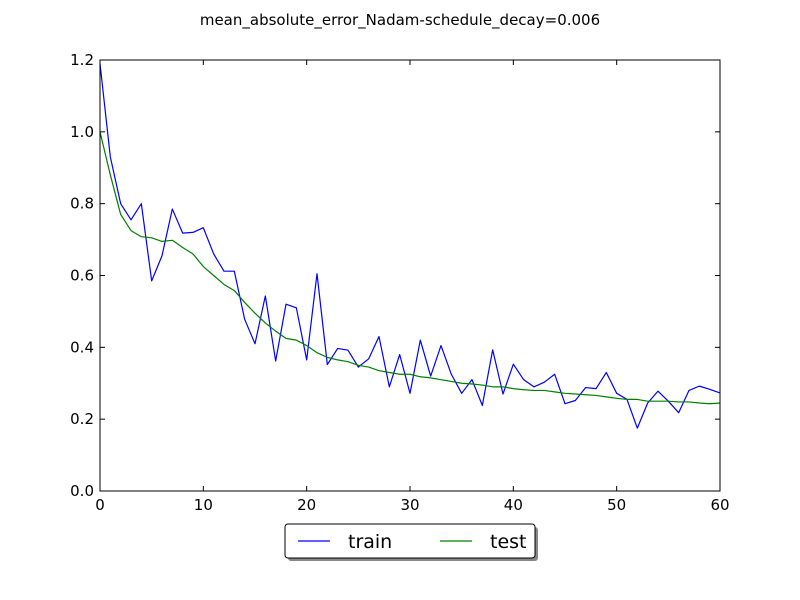 The width and height of the screenshot is (800, 600). What do you see at coordinates (82, 60) in the screenshot?
I see `y-tick-label: 1.2` at bounding box center [82, 60].